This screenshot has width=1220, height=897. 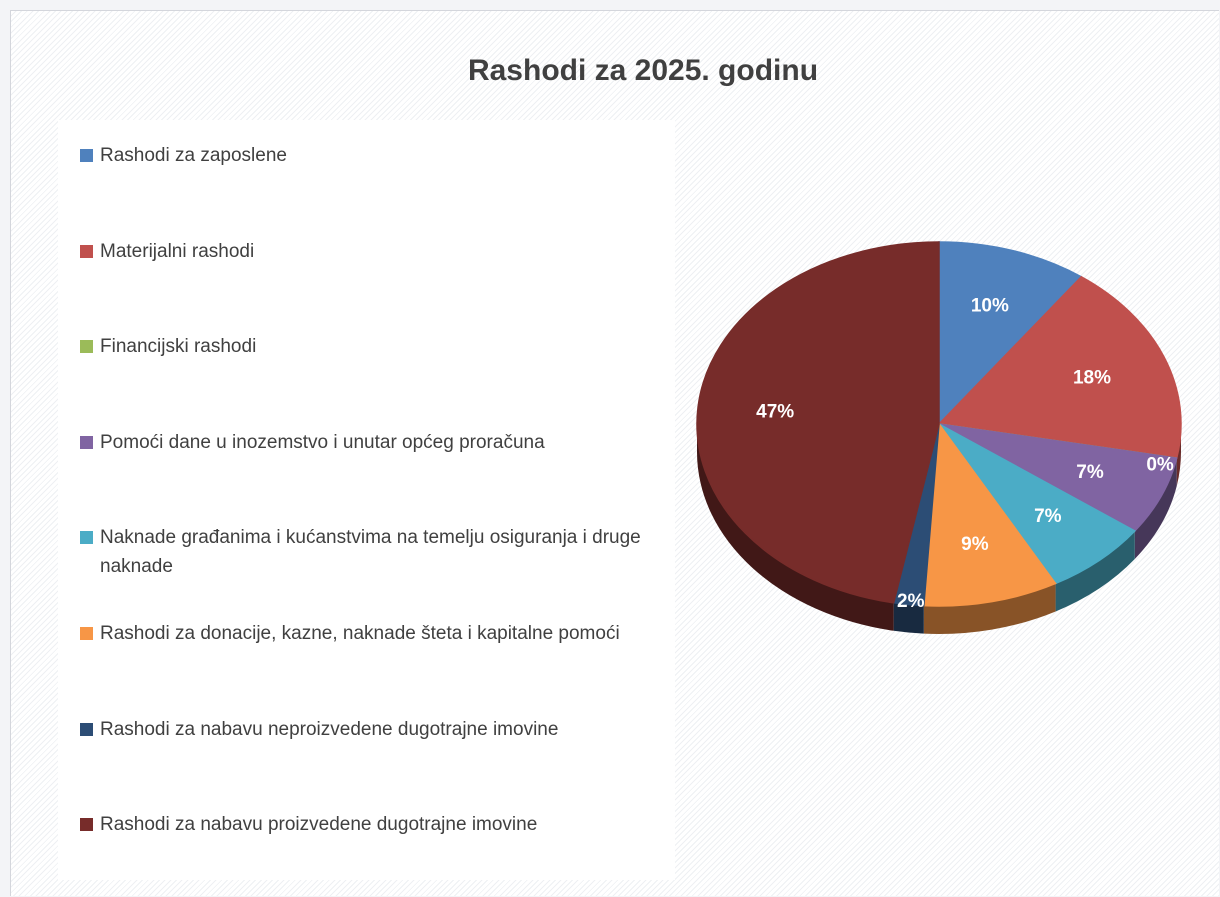 I want to click on data-label: 18%, so click(x=1092, y=377).